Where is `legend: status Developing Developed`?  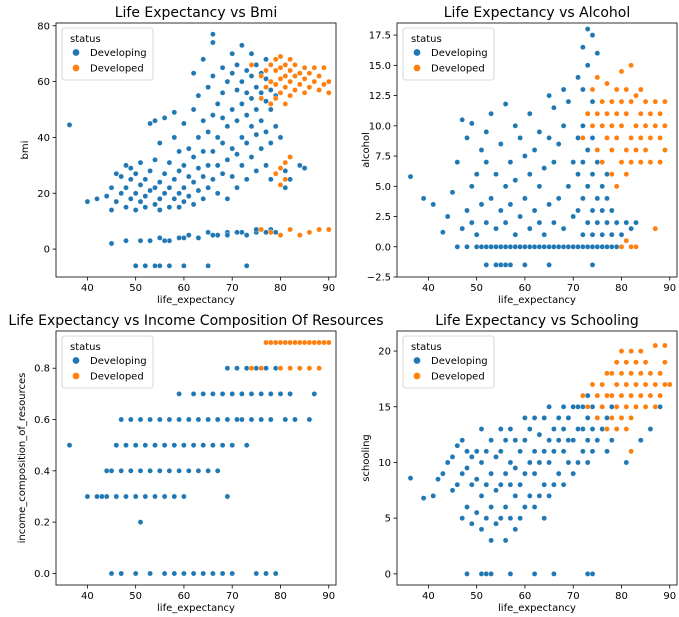 legend: status Developing Developed is located at coordinates (448, 362).